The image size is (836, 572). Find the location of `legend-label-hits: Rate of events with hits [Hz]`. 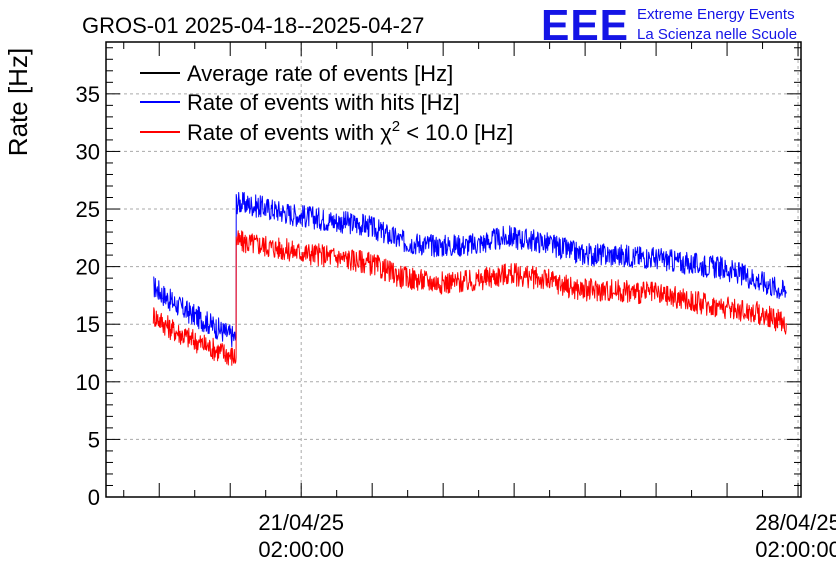

legend-label-hits: Rate of events with hits [Hz] is located at coordinates (323, 102).